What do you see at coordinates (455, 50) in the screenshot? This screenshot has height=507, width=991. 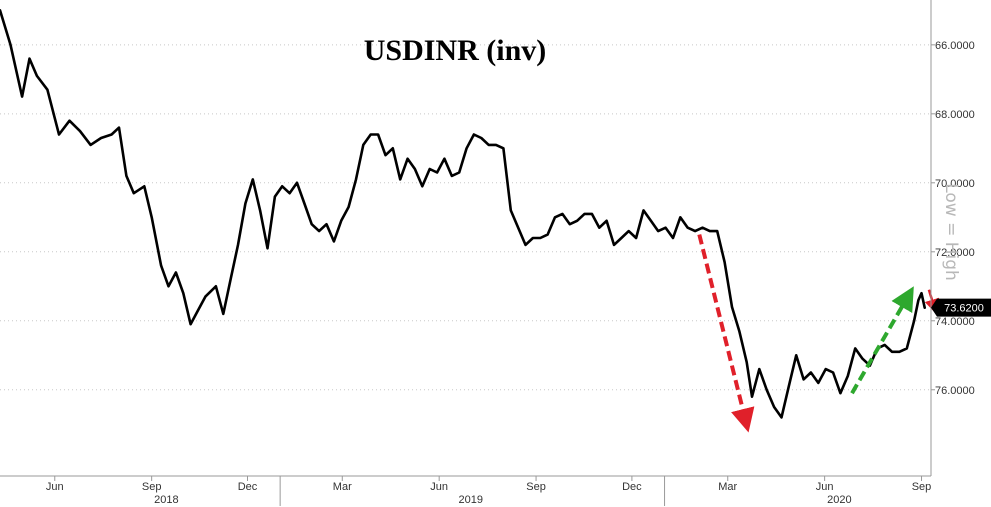 I see `chart-title: USDINR (inv)` at bounding box center [455, 50].